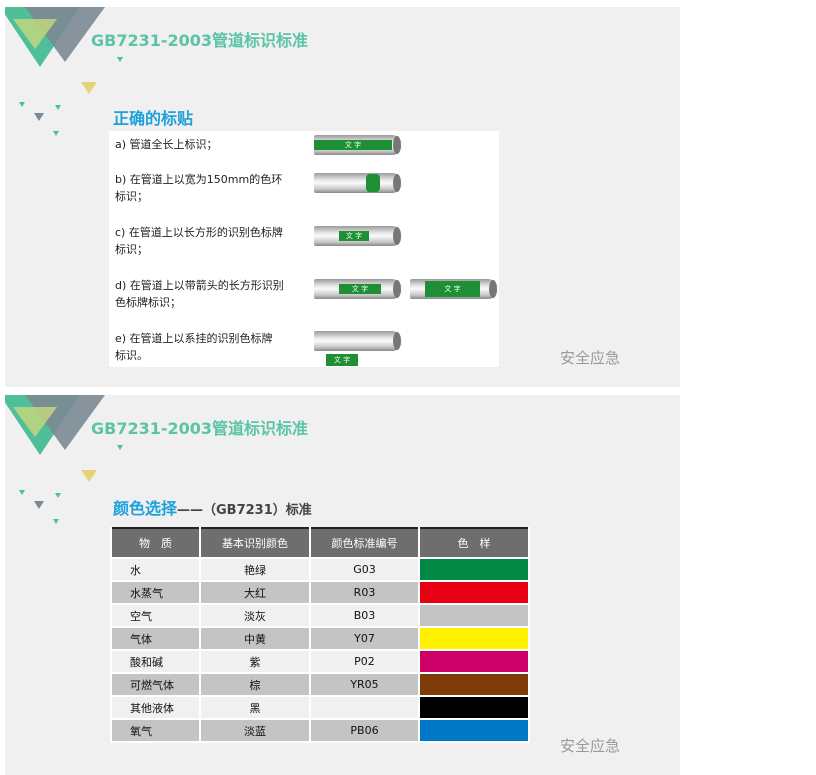 This screenshot has width=816, height=775. What do you see at coordinates (364, 592) in the screenshot?
I see `cell-code: R03` at bounding box center [364, 592].